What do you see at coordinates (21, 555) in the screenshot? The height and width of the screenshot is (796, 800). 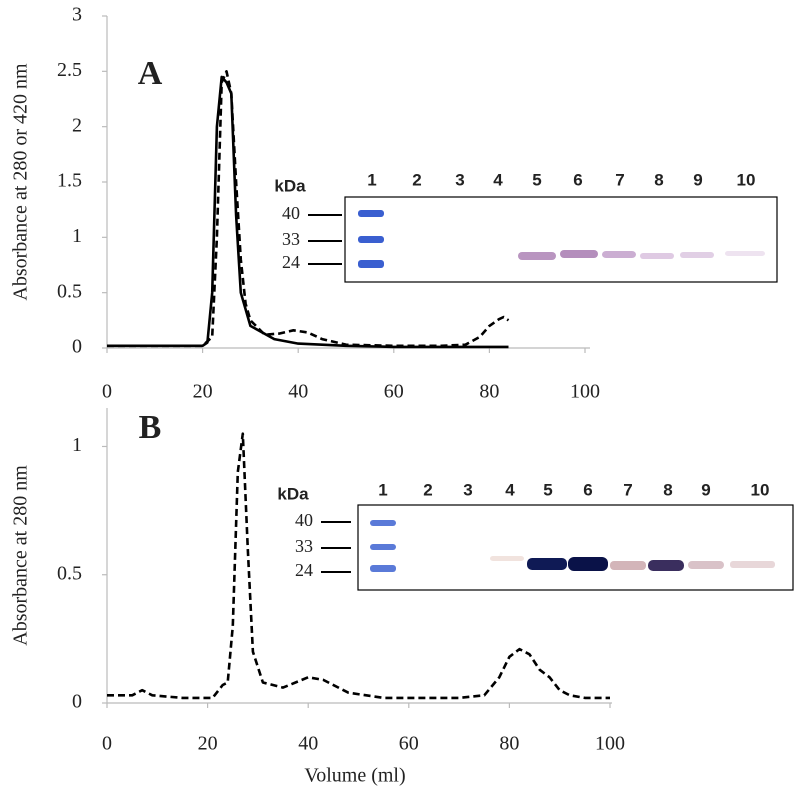 I see `y-axis-title: Absorbance at 280 nm` at bounding box center [21, 555].